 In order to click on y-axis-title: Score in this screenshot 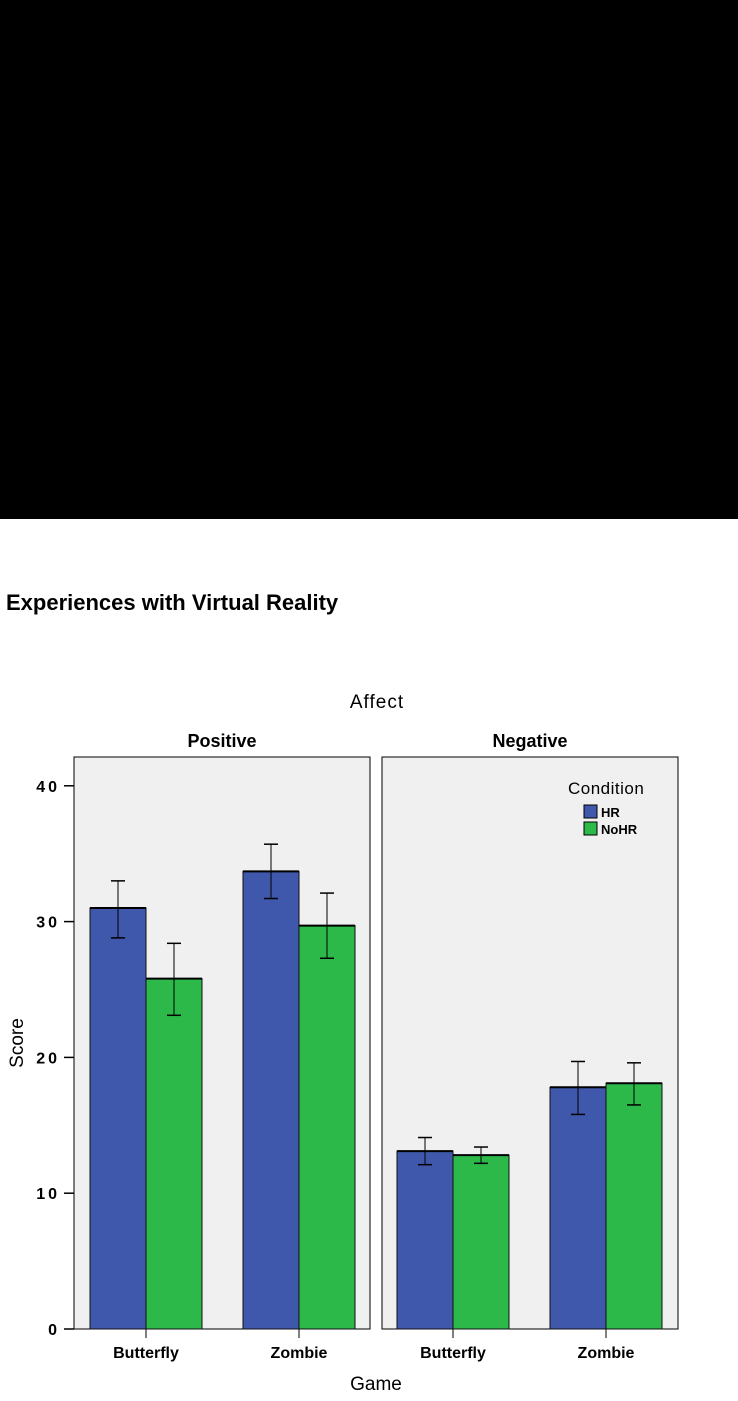, I will do `click(17, 1043)`.